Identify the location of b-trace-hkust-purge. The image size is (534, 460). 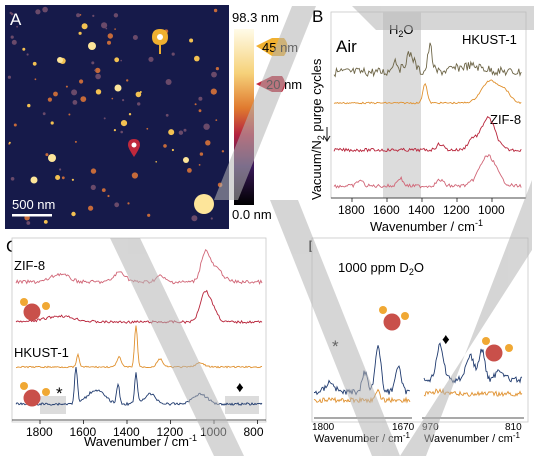
(427, 92).